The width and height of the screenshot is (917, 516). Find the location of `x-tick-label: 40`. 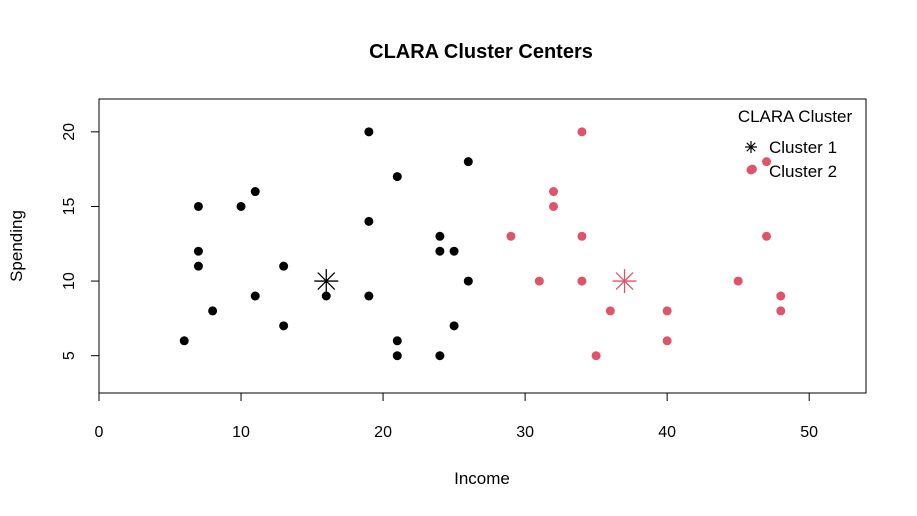

x-tick-label: 40 is located at coordinates (667, 432).